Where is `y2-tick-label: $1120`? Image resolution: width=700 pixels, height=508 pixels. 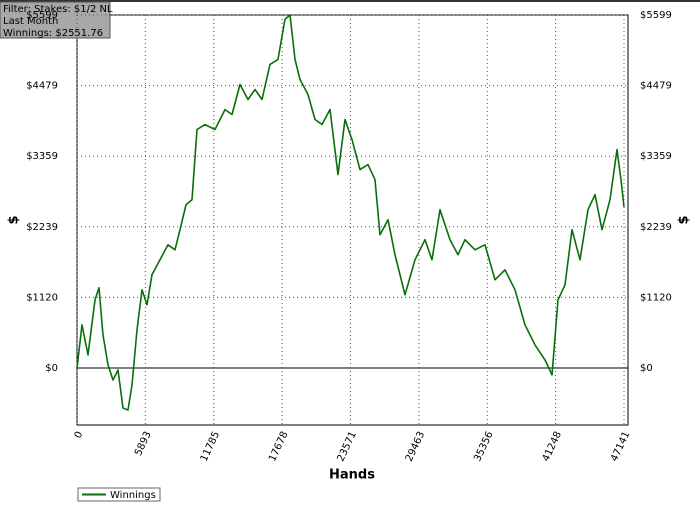 y2-tick-label: $1120 is located at coordinates (656, 297).